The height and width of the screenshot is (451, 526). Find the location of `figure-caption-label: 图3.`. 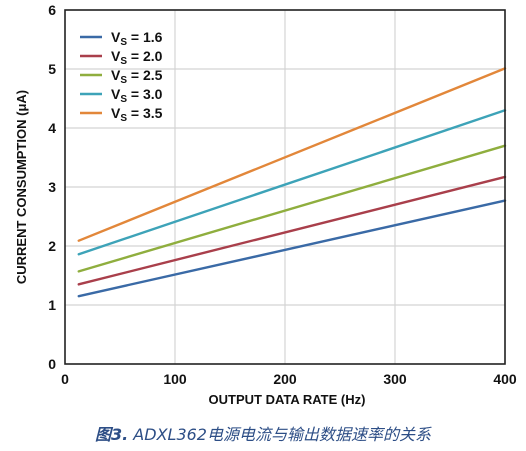

figure-caption-label: 图3. is located at coordinates (112, 434).